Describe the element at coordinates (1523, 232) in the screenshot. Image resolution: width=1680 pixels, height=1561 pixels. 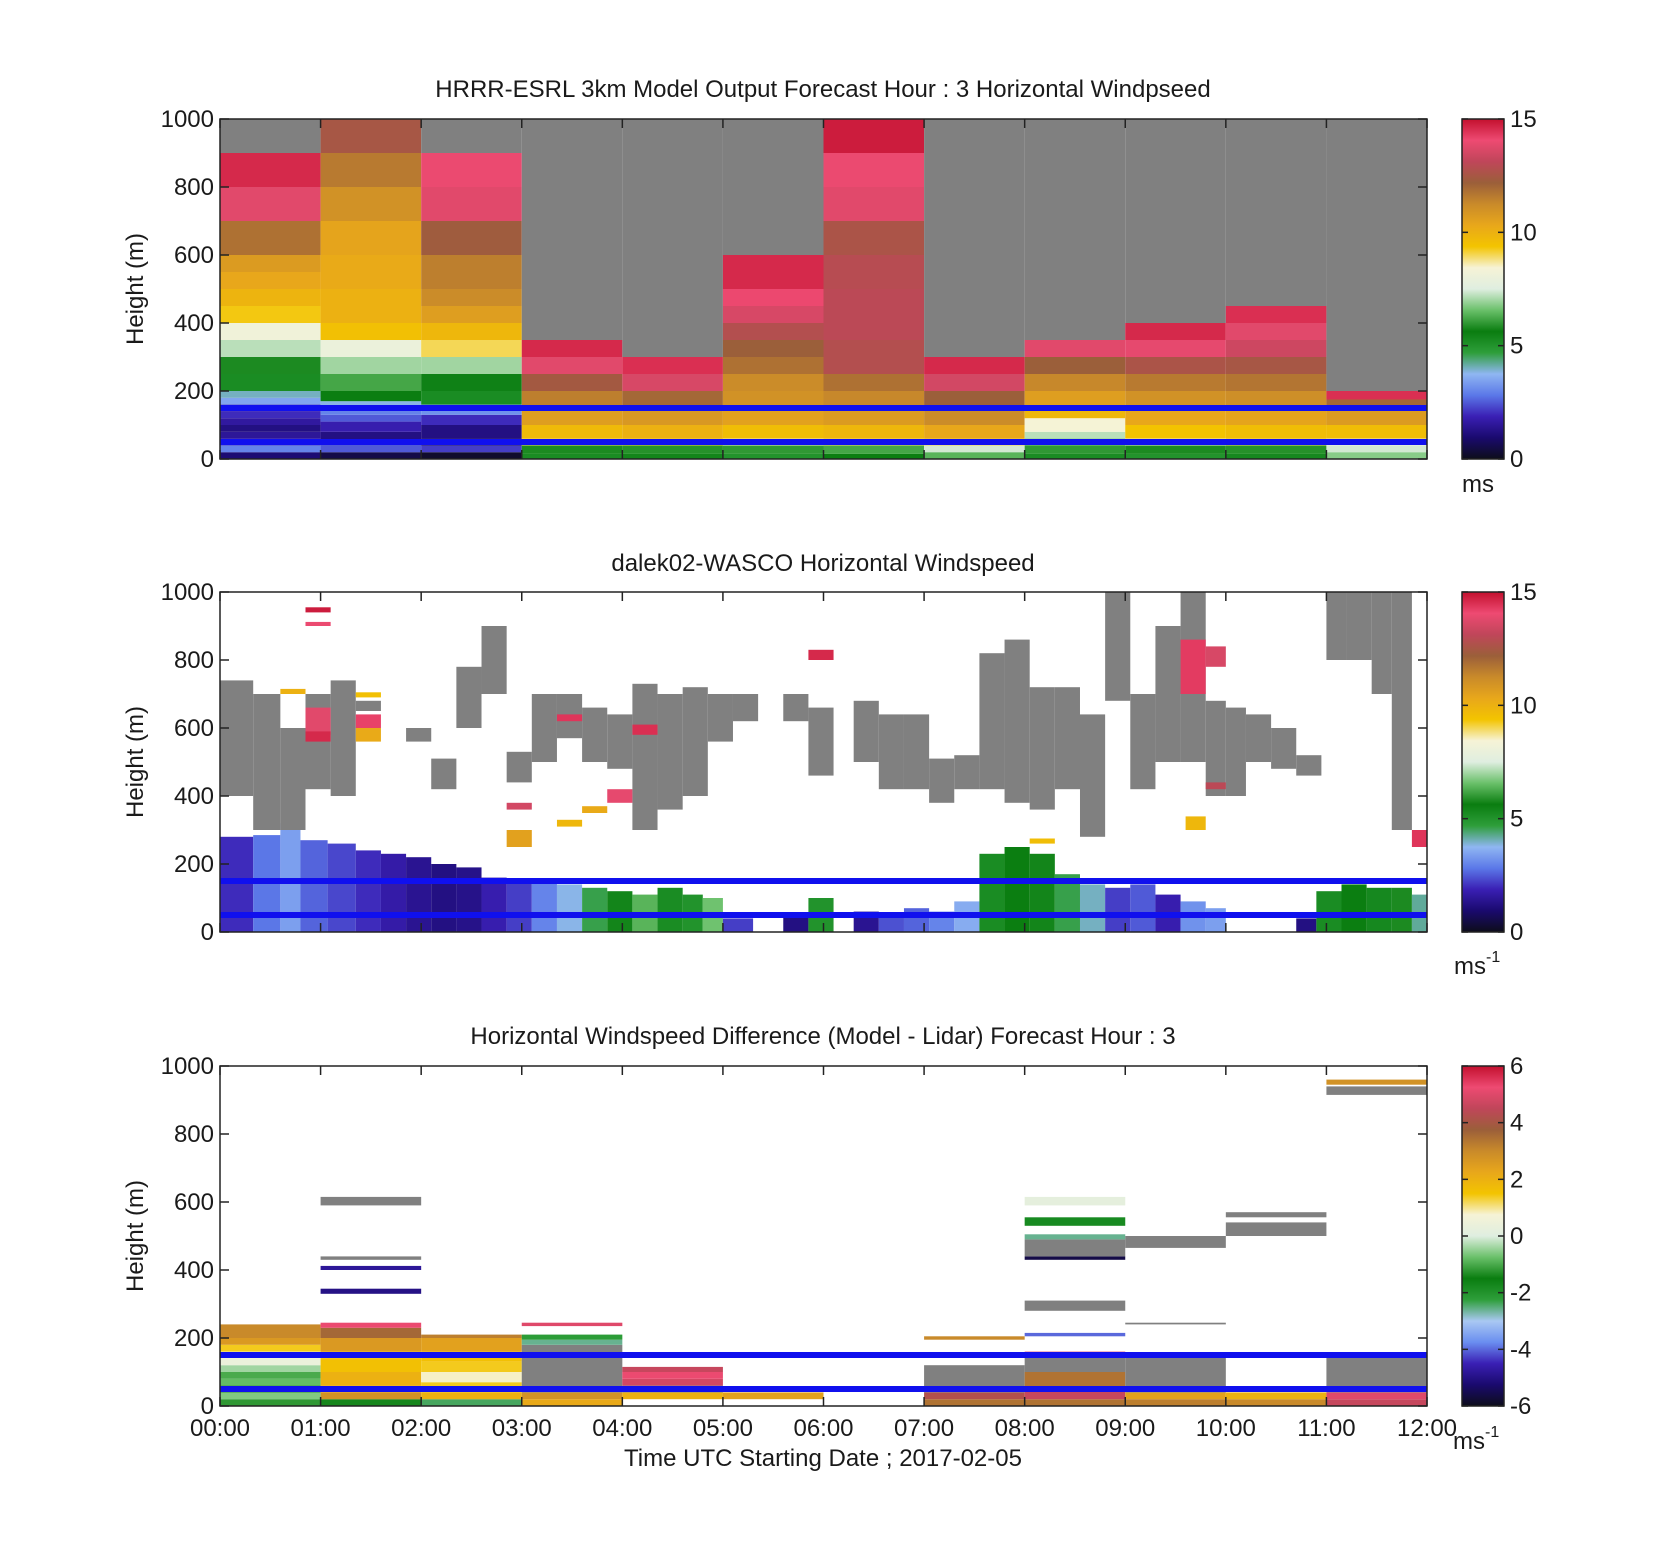
I see `colorbar-tick-label: 10` at that location.